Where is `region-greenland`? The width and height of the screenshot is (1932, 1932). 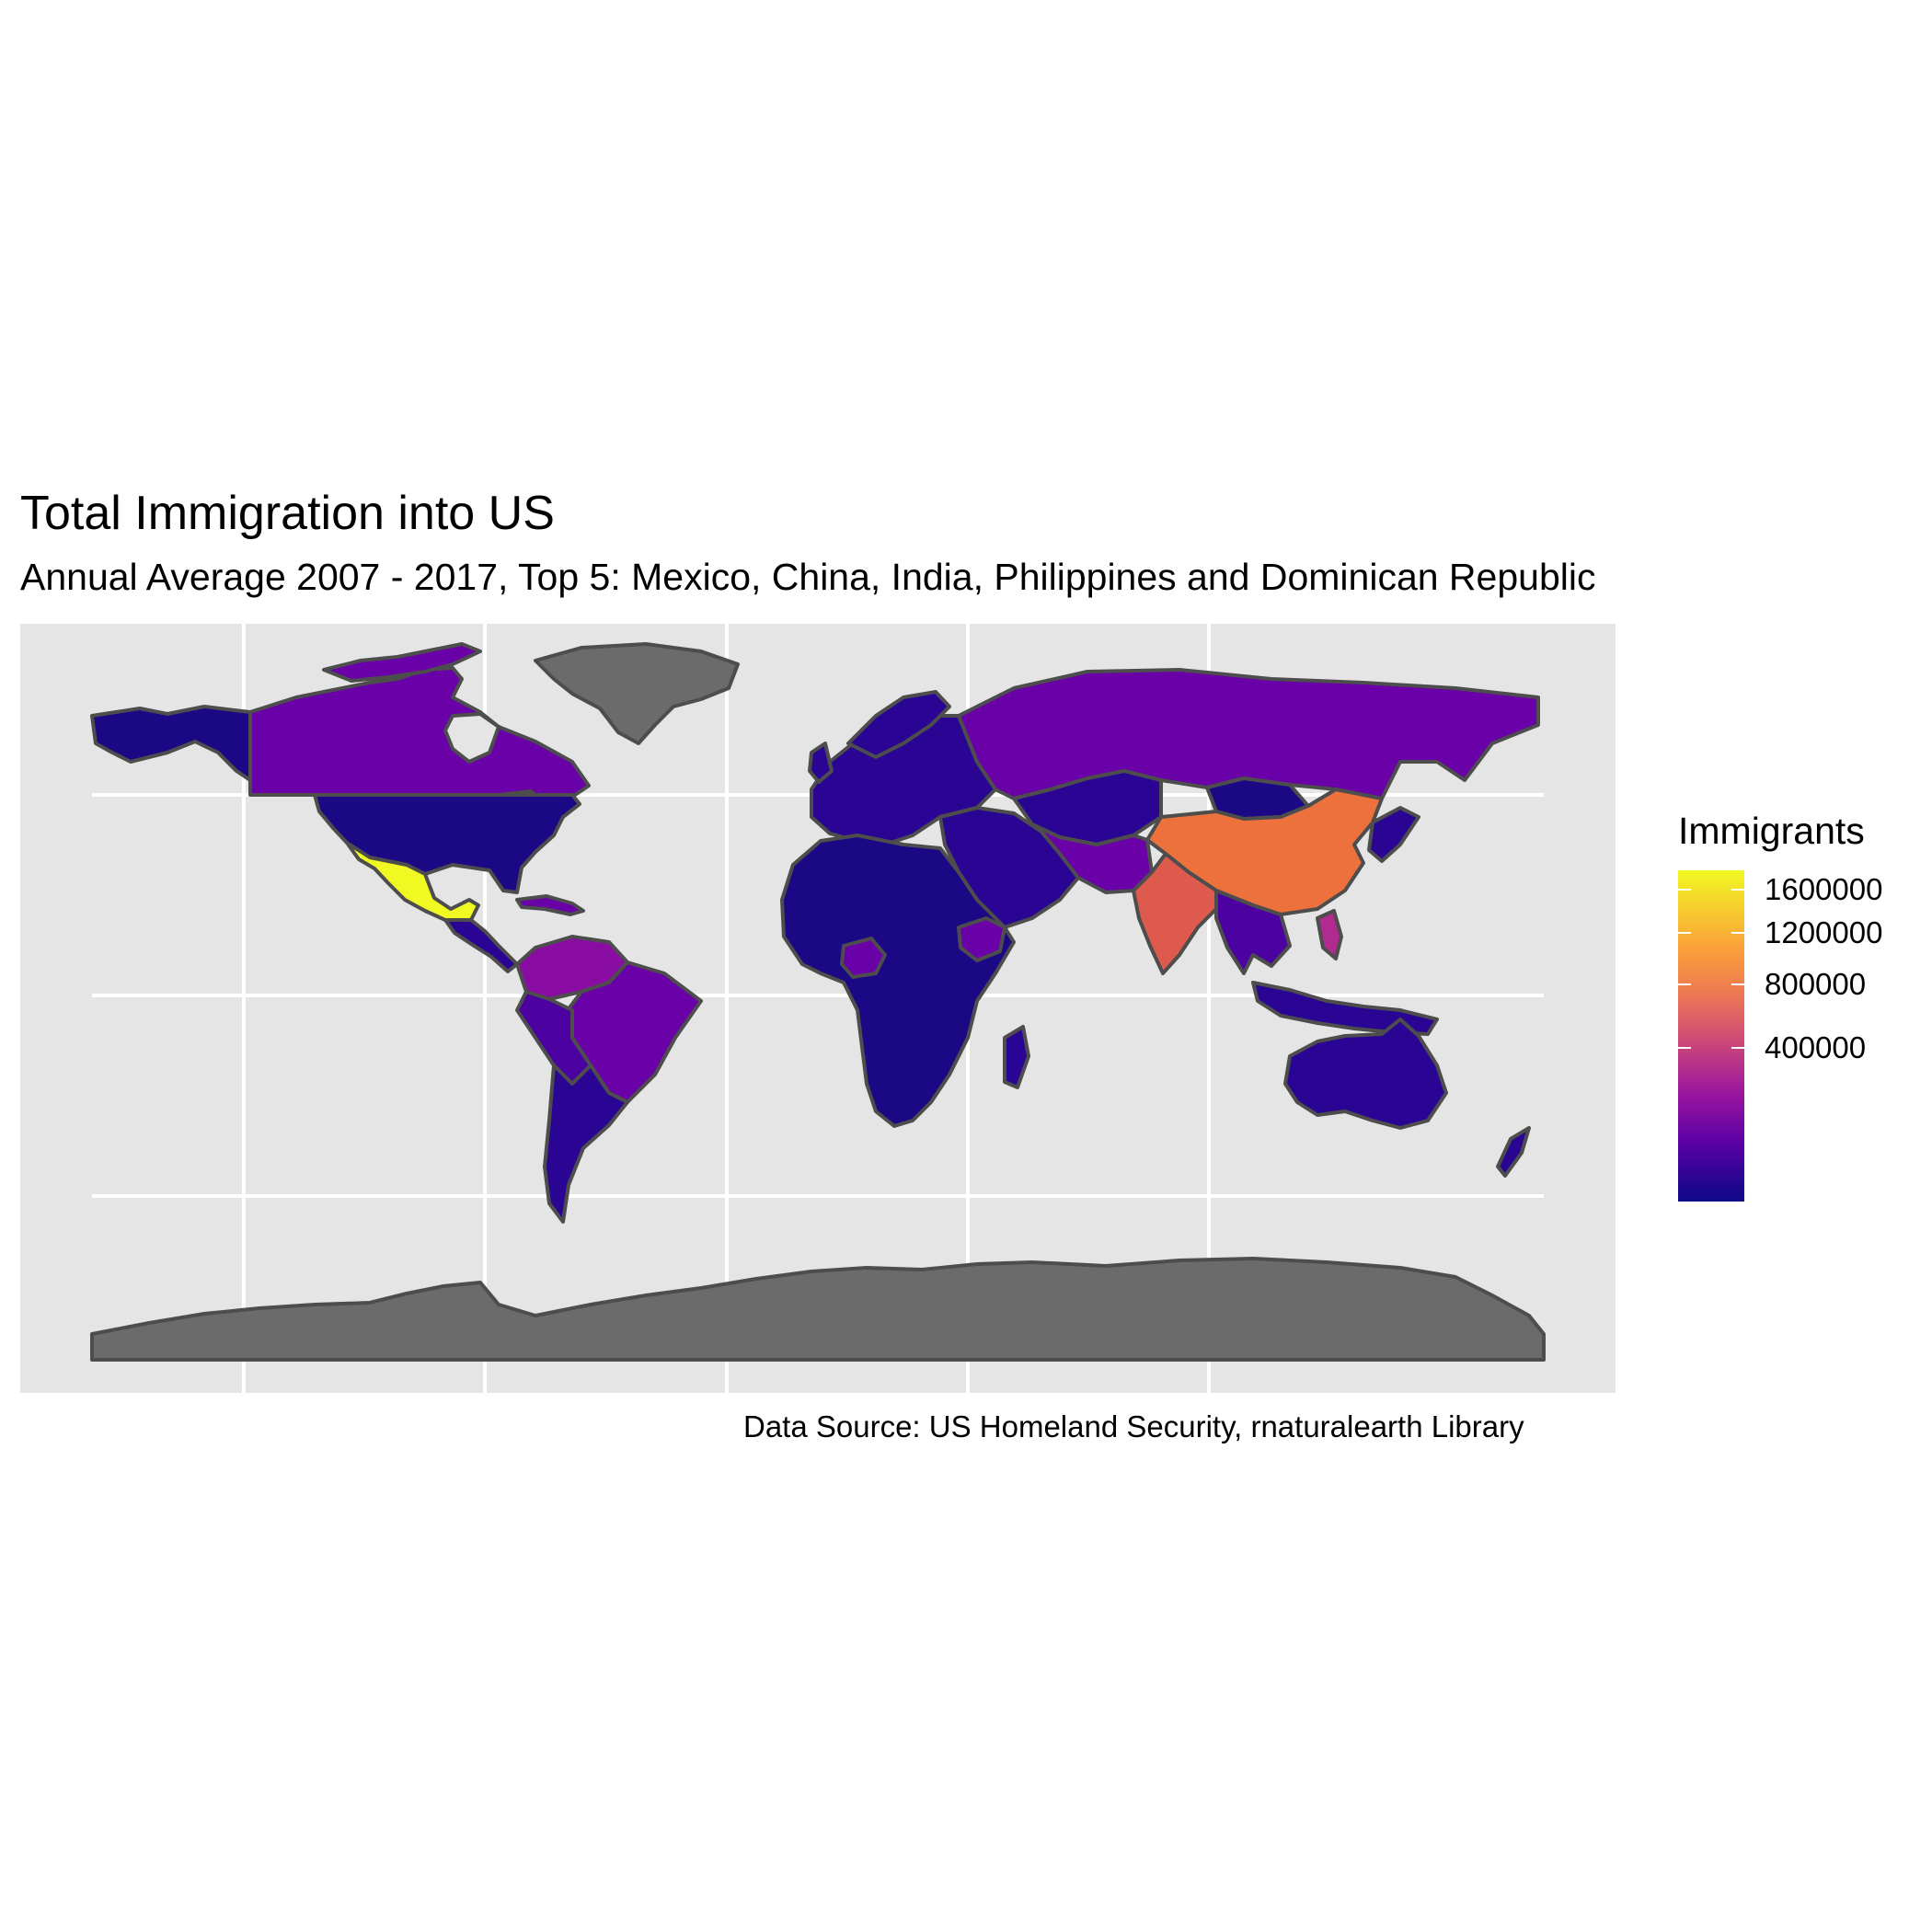
region-greenland is located at coordinates (637, 693).